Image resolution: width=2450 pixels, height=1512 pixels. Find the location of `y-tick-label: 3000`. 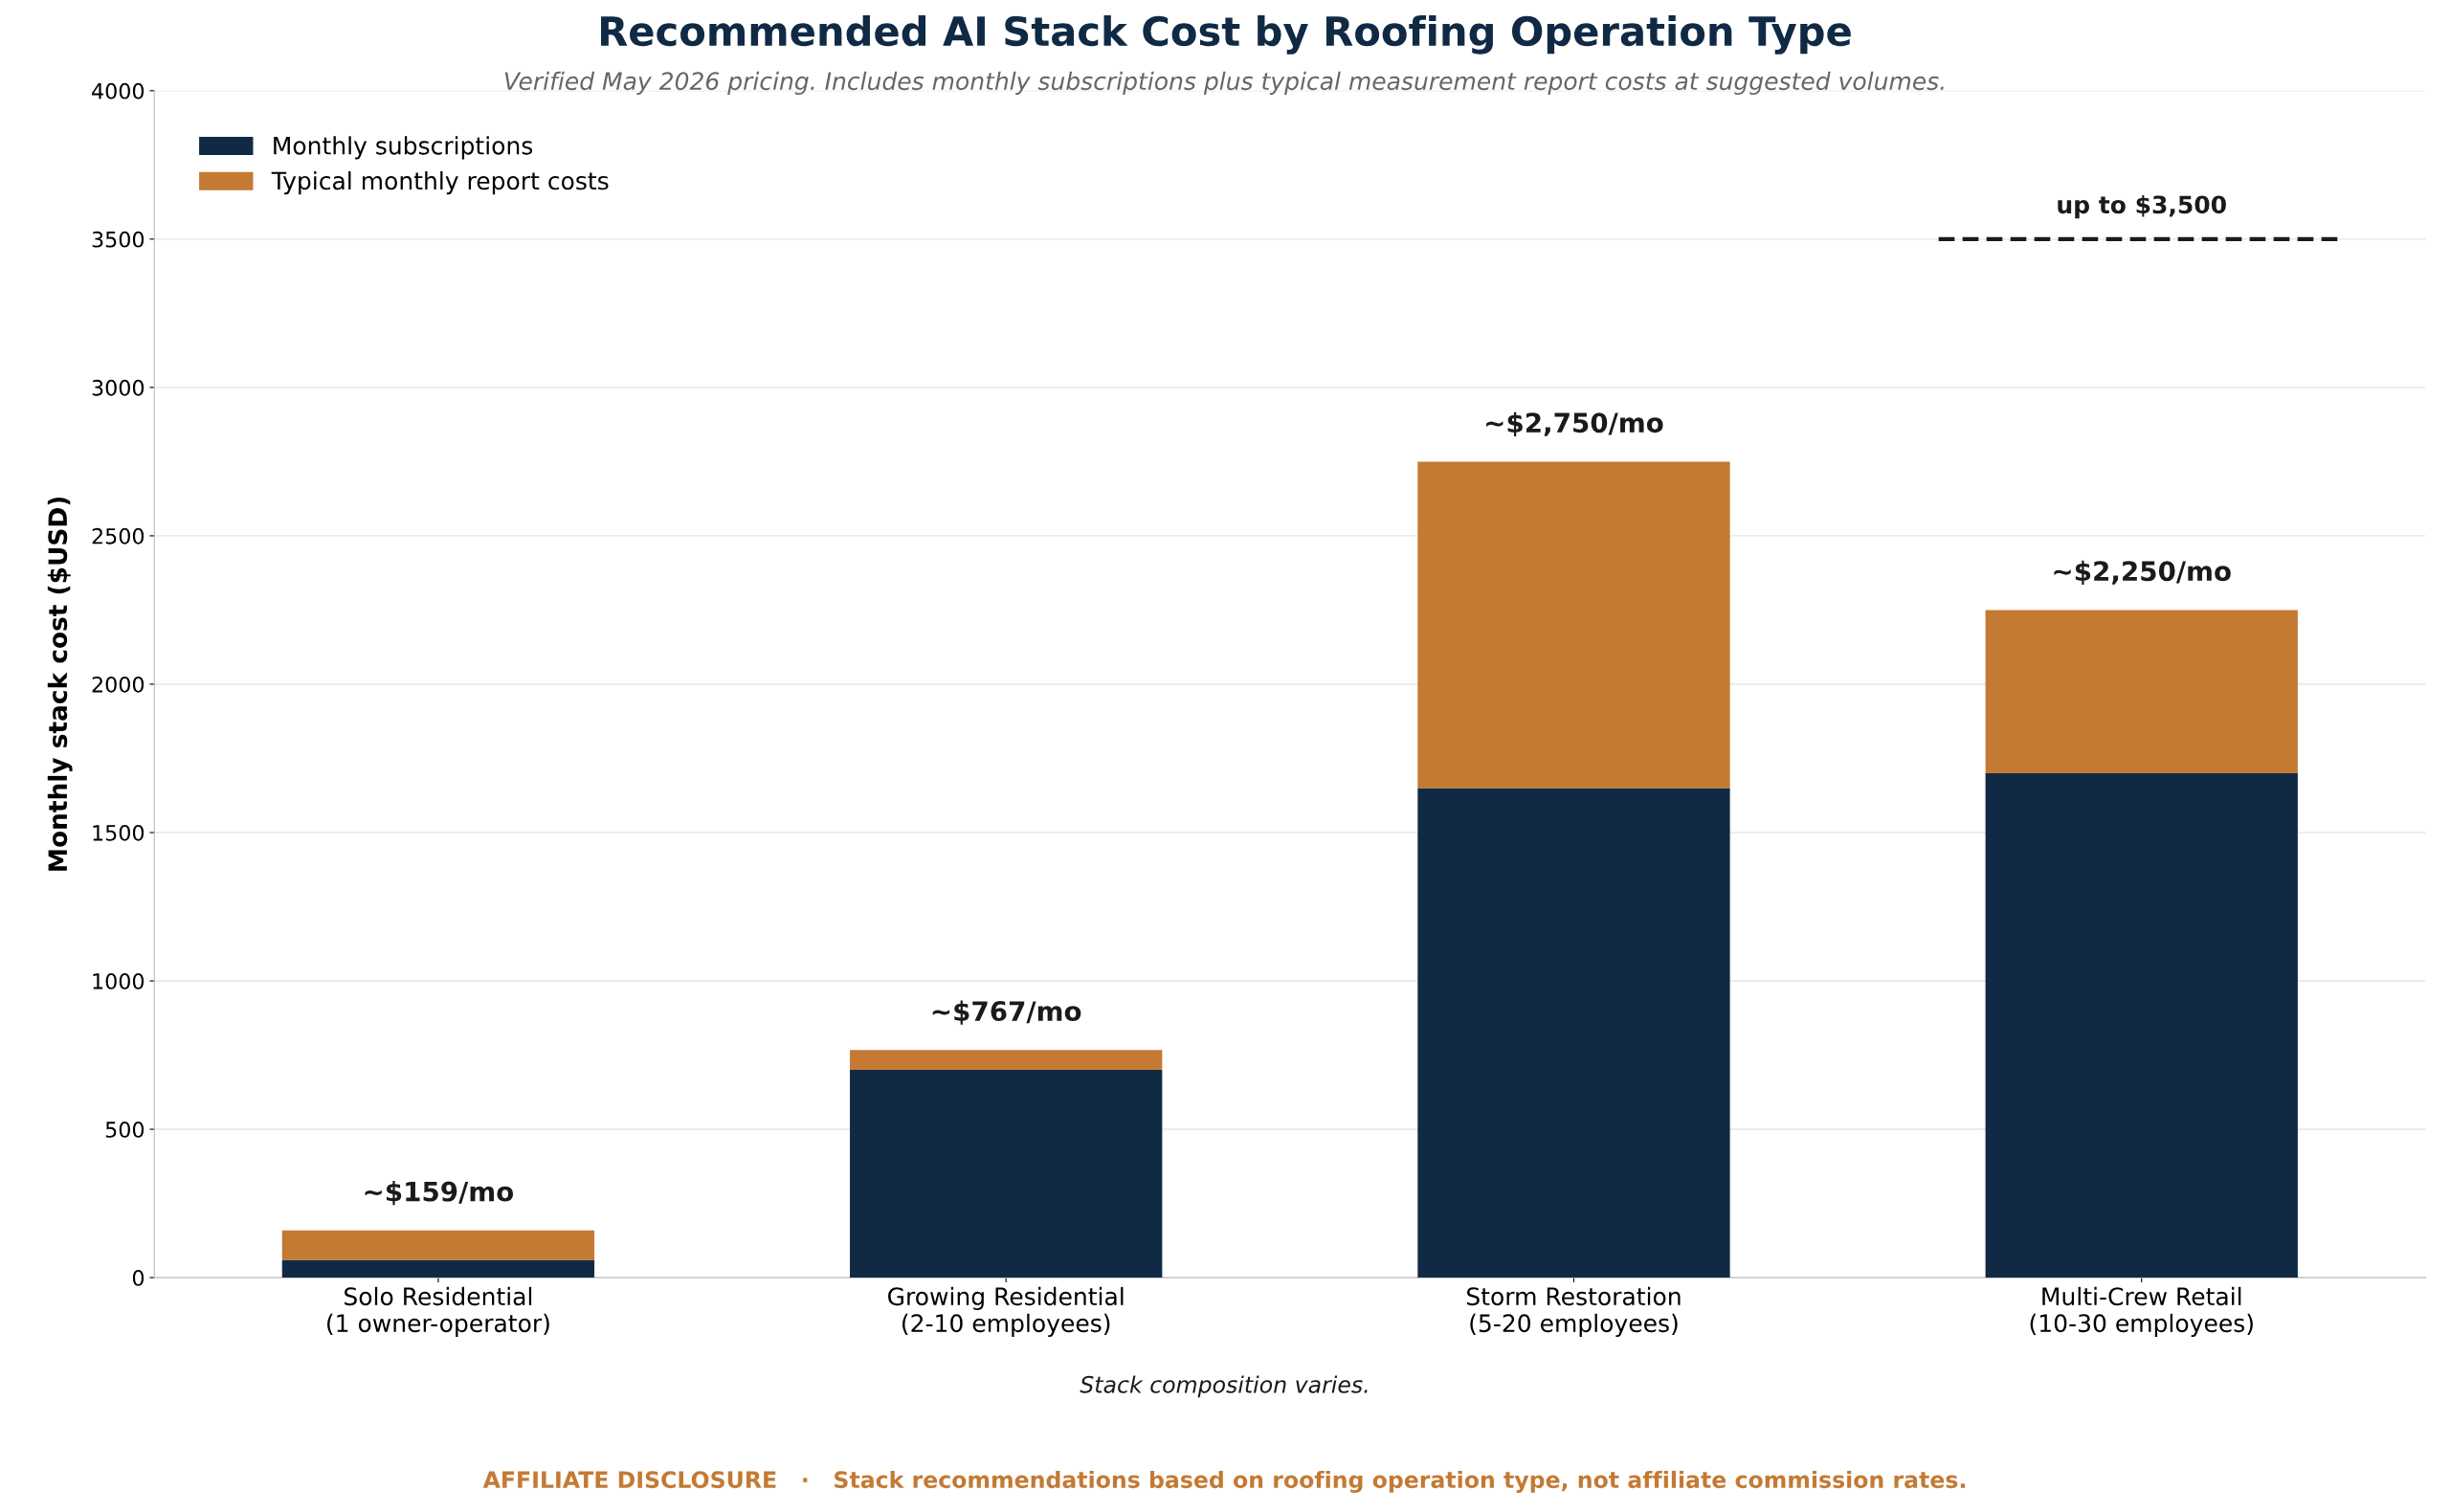

y-tick-label: 3000 is located at coordinates (118, 387).